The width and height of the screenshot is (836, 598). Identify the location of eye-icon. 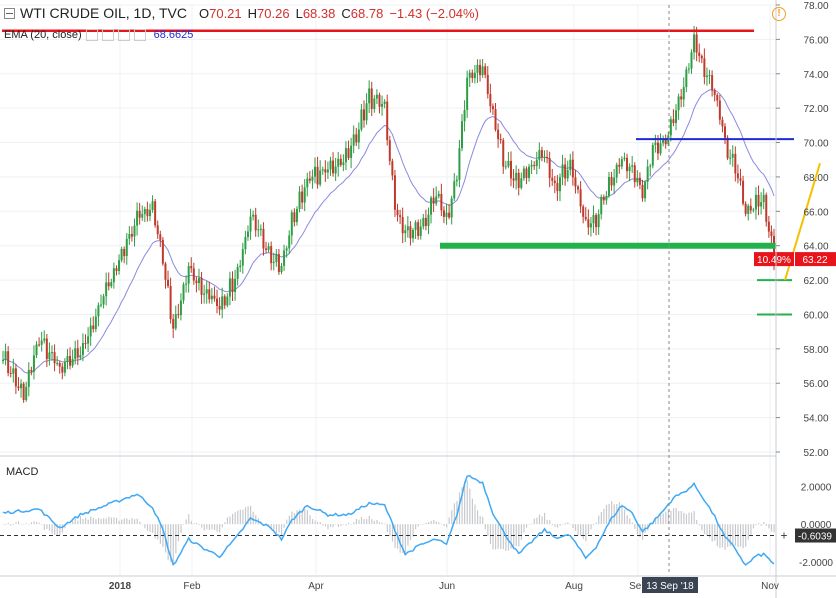
(91, 35).